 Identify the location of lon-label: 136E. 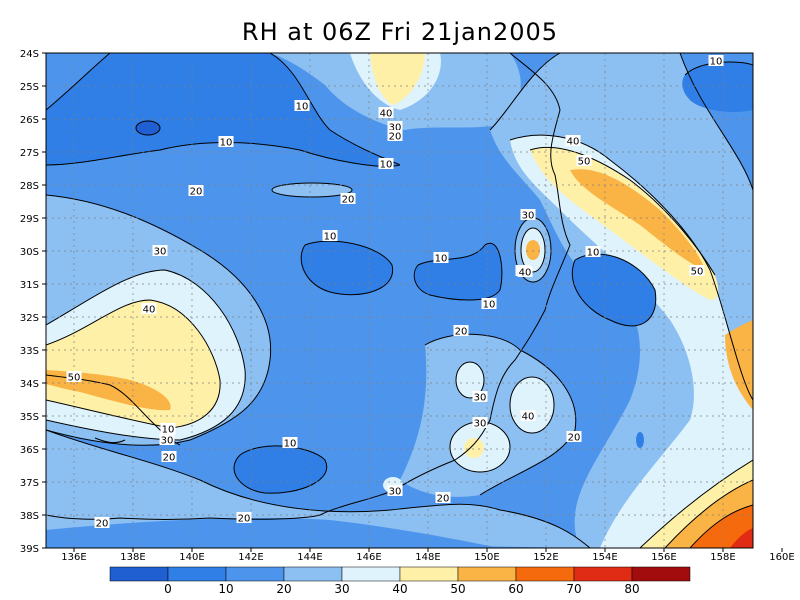
(73, 557).